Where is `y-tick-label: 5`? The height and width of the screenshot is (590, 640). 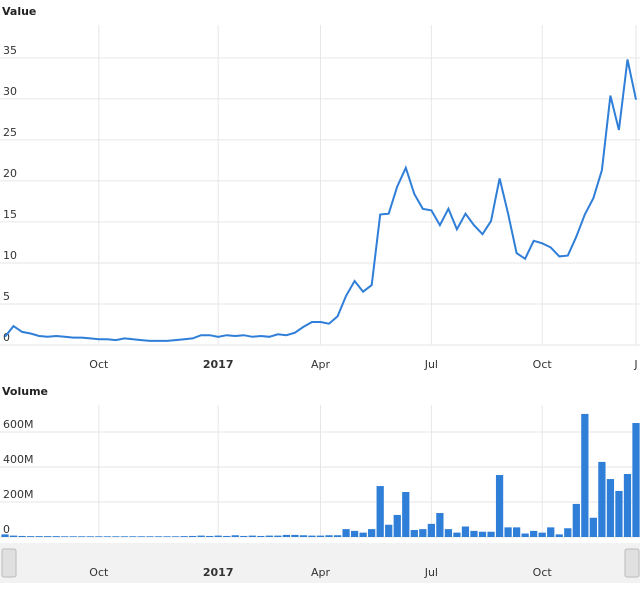 y-tick-label: 5 is located at coordinates (6, 296).